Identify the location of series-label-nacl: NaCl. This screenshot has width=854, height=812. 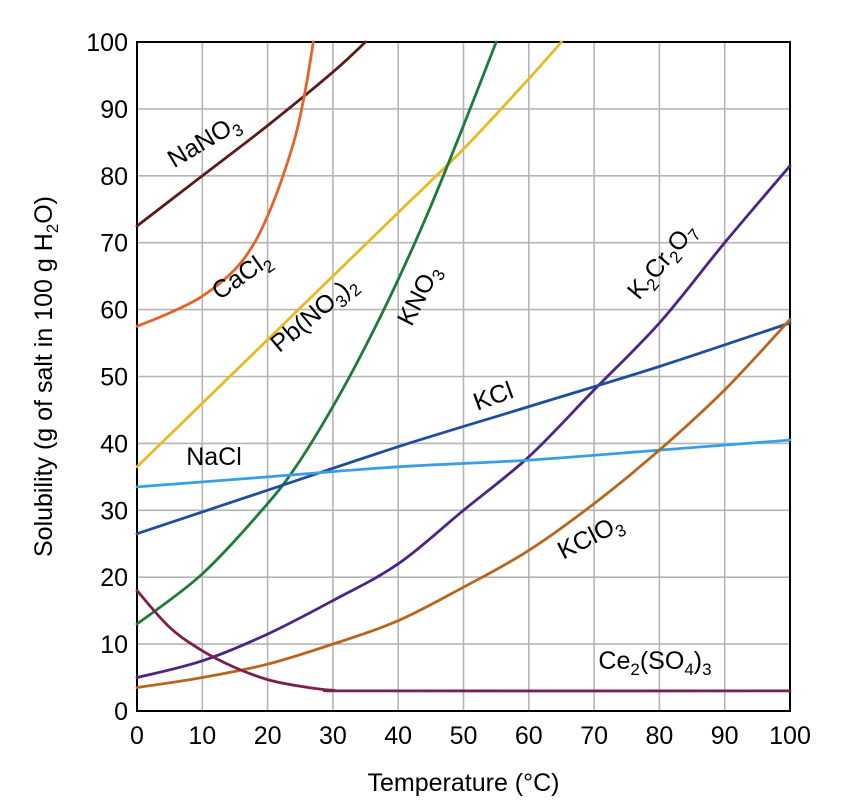
(214, 457).